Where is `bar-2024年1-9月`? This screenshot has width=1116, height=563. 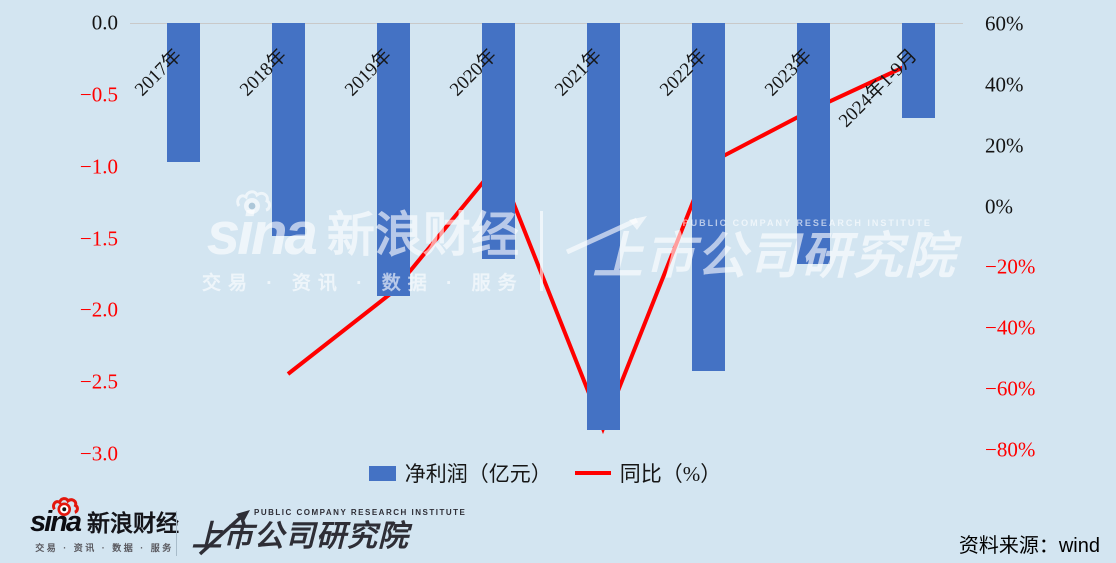 bar-2024年1-9月 is located at coordinates (918, 70).